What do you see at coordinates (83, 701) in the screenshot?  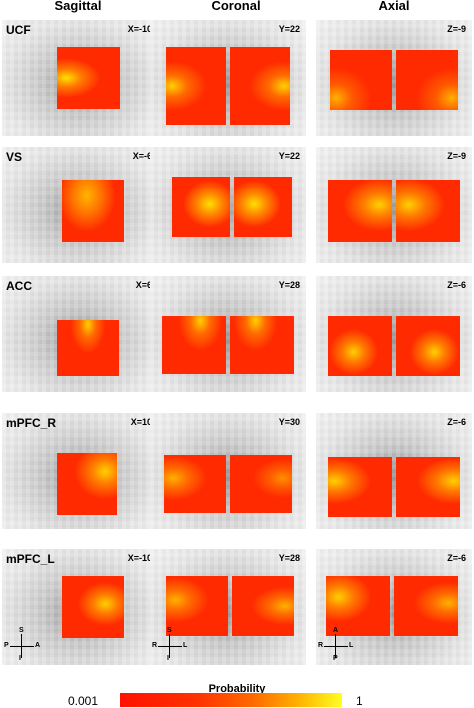 I see `colorbar-min-label: 0.001` at bounding box center [83, 701].